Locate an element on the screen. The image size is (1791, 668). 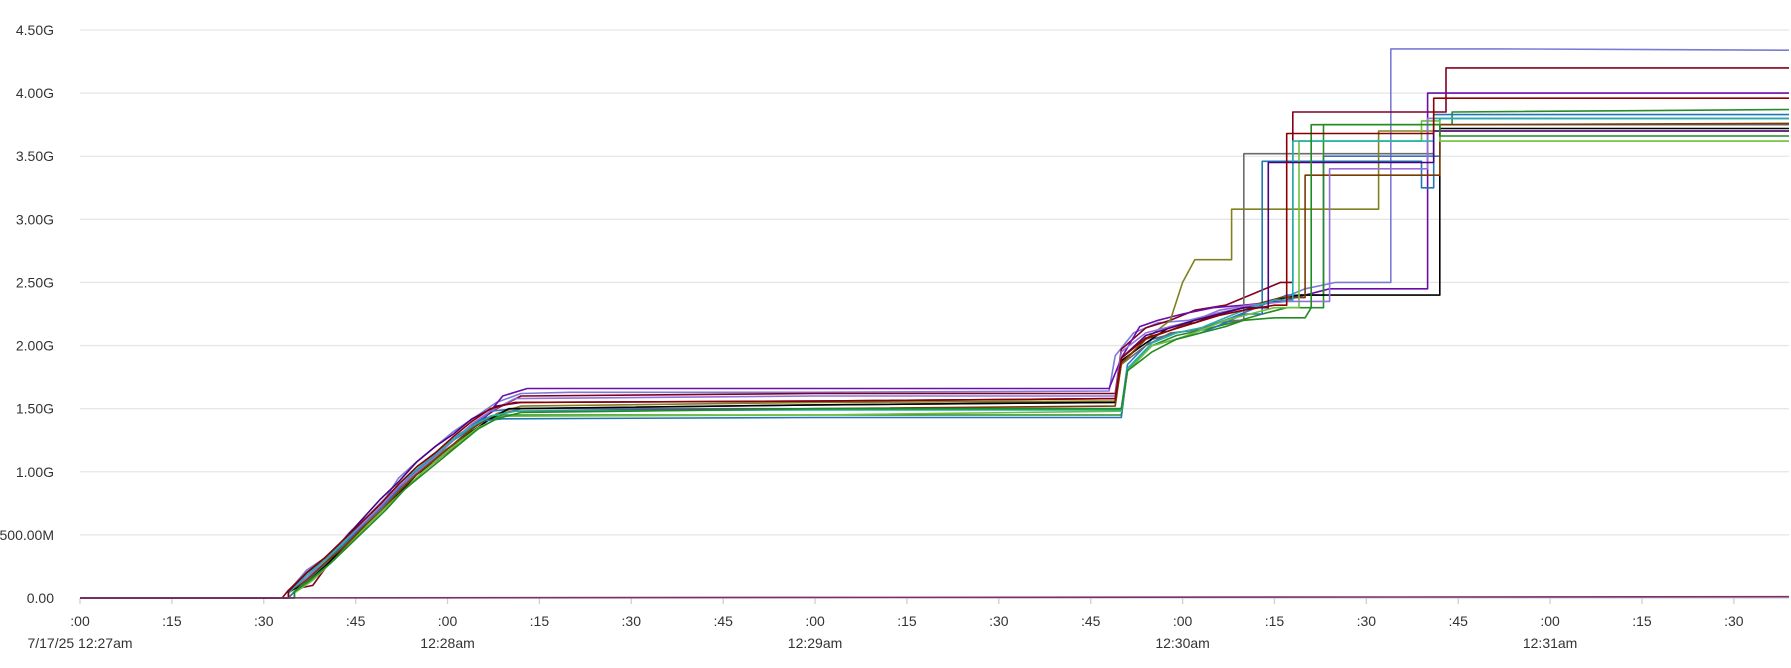
x-tick-sublabel: 12:31am is located at coordinates (1550, 643).